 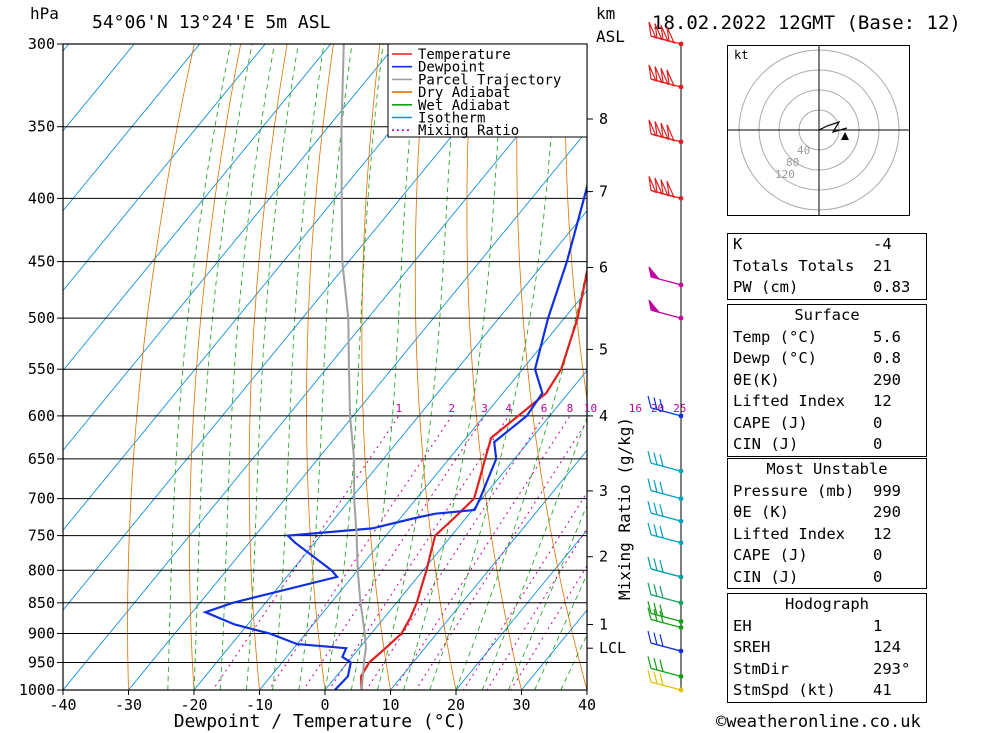 What do you see at coordinates (785, 174) in the screenshot?
I see `hodograph-ring-label: 120` at bounding box center [785, 174].